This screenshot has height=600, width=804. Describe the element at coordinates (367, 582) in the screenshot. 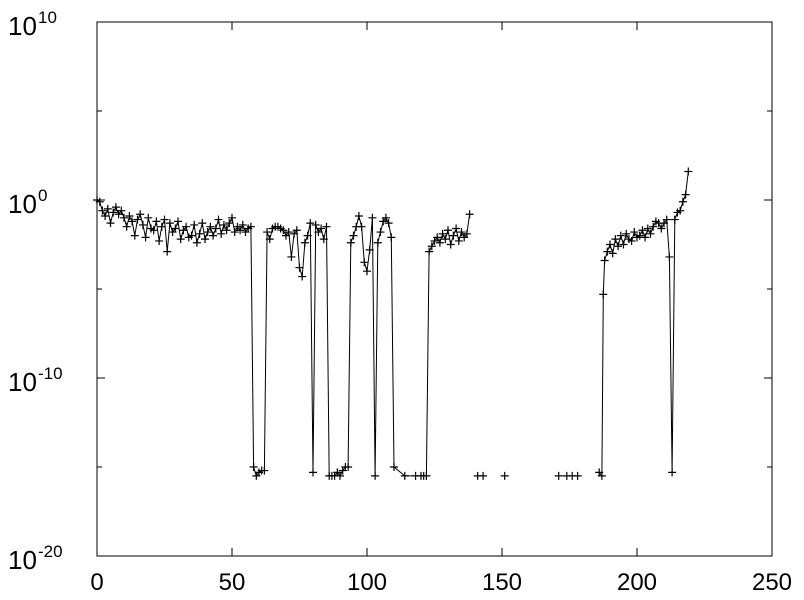

I see `x-tick-label: 100` at that location.